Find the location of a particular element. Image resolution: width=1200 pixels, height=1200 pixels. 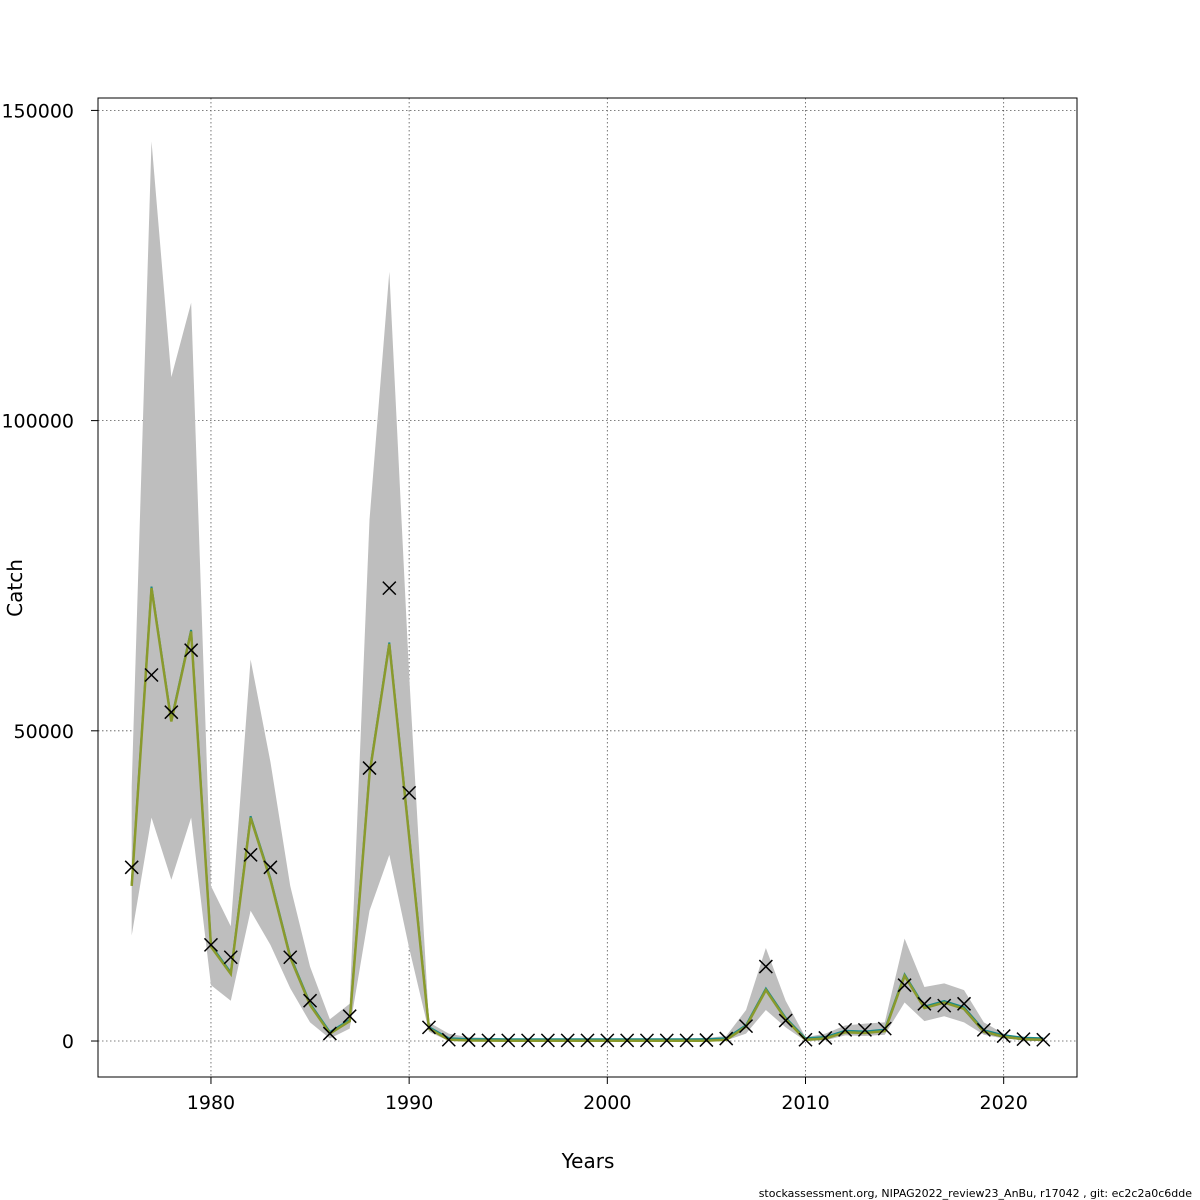

x-axis-title: Years is located at coordinates (588, 1161).